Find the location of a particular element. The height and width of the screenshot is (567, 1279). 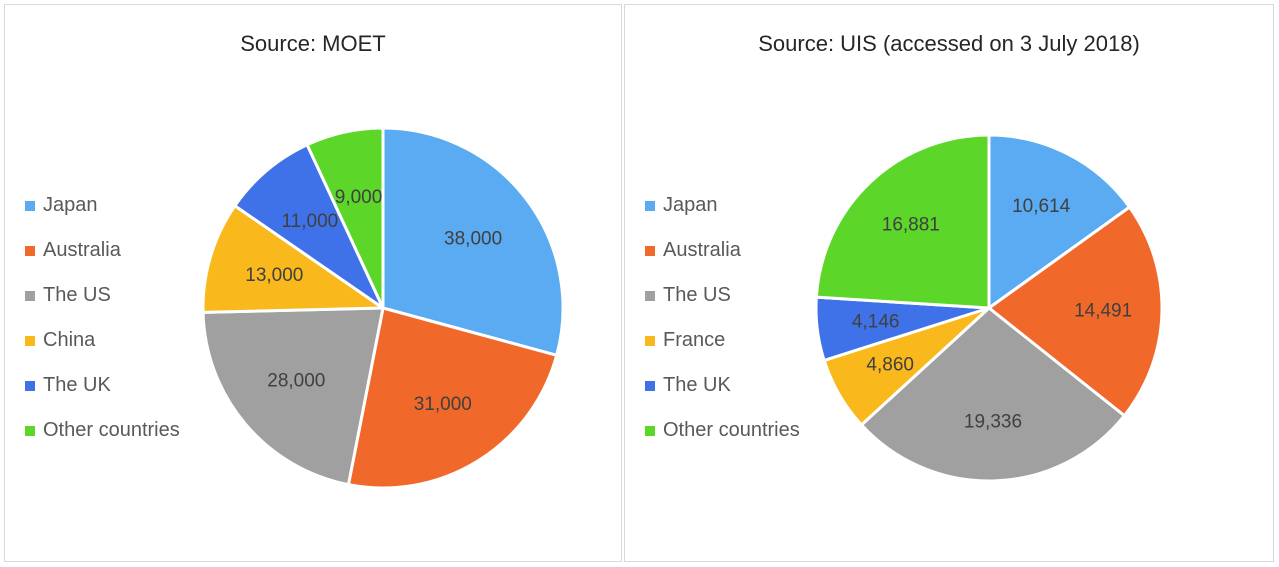

data-label-the-us: 28,000 is located at coordinates (296, 381).